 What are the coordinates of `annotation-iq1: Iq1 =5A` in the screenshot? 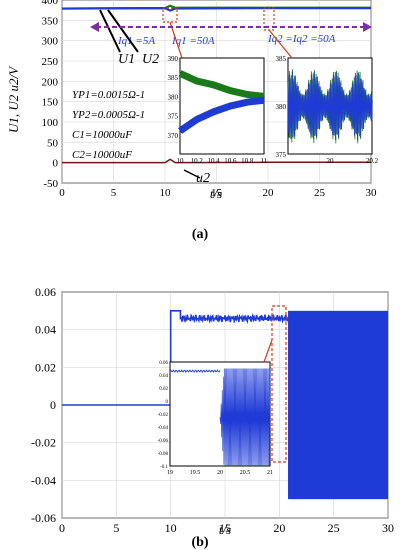 It's located at (136, 41).